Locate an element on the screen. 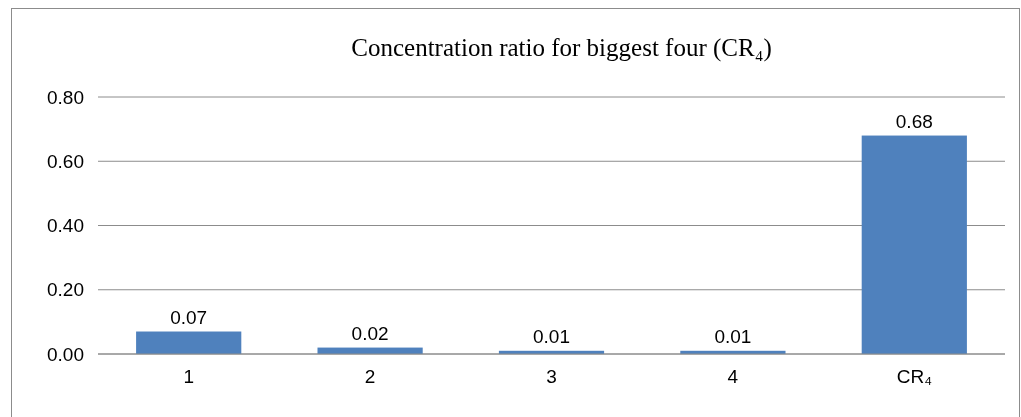 The width and height of the screenshot is (1021, 417). x-tick-label: 1 is located at coordinates (188, 377).